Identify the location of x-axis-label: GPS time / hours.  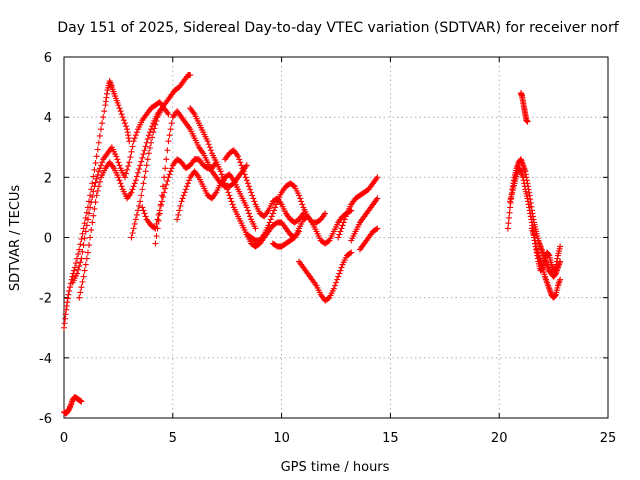
(335, 467).